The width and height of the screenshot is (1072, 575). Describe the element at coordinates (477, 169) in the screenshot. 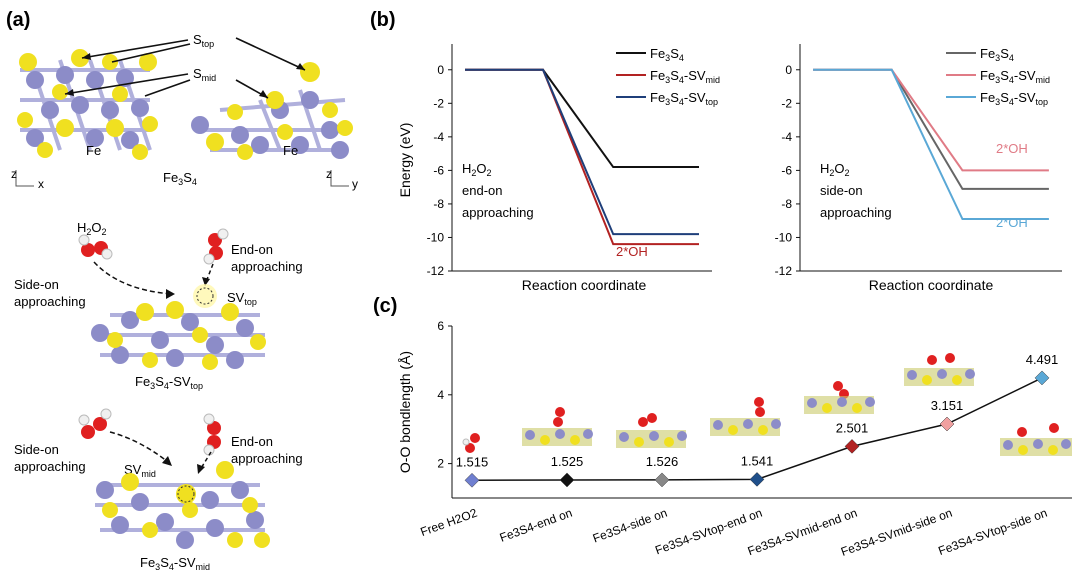

I see `b-left-annotation-1: H2O2` at that location.